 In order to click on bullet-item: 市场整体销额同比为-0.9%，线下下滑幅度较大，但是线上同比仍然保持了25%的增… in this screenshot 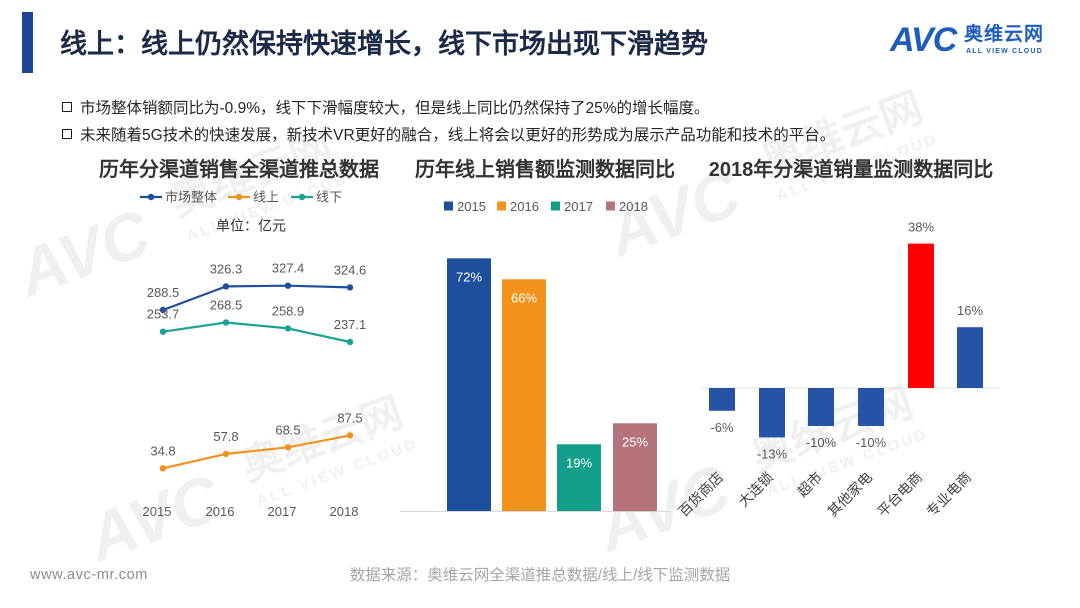, I will do `click(386, 107)`.